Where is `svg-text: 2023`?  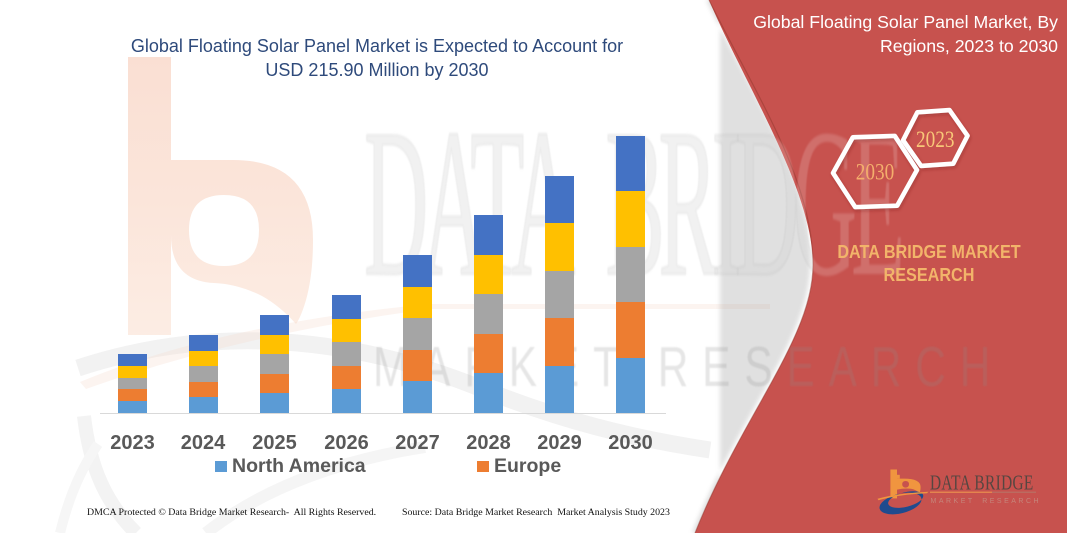 svg-text: 2023 is located at coordinates (935, 139).